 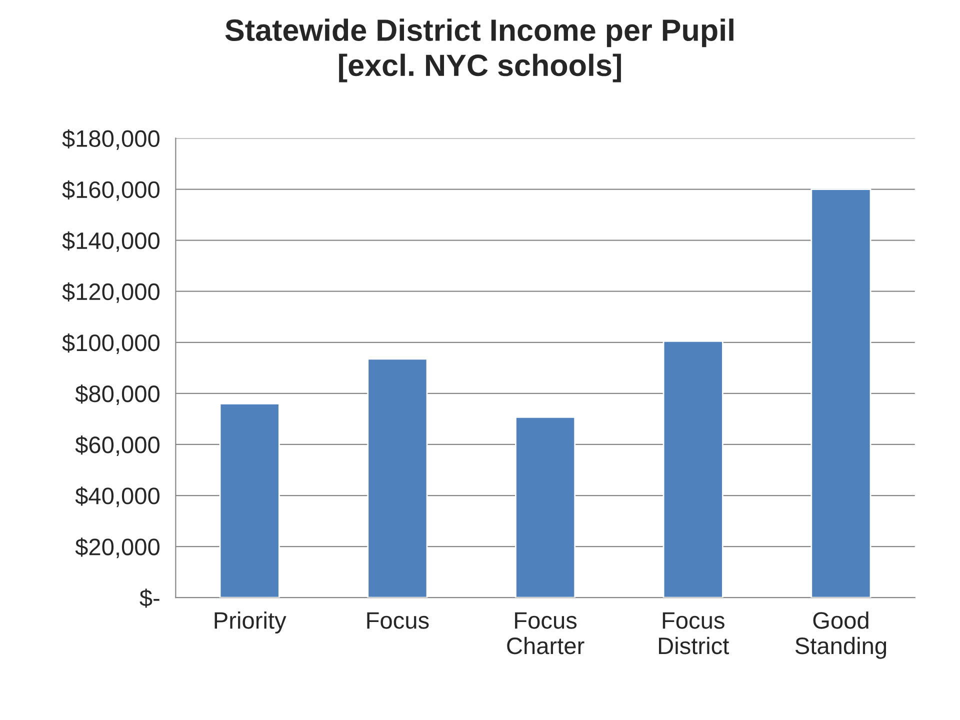 What do you see at coordinates (111, 190) in the screenshot?
I see `y-tick-label: $160,000` at bounding box center [111, 190].